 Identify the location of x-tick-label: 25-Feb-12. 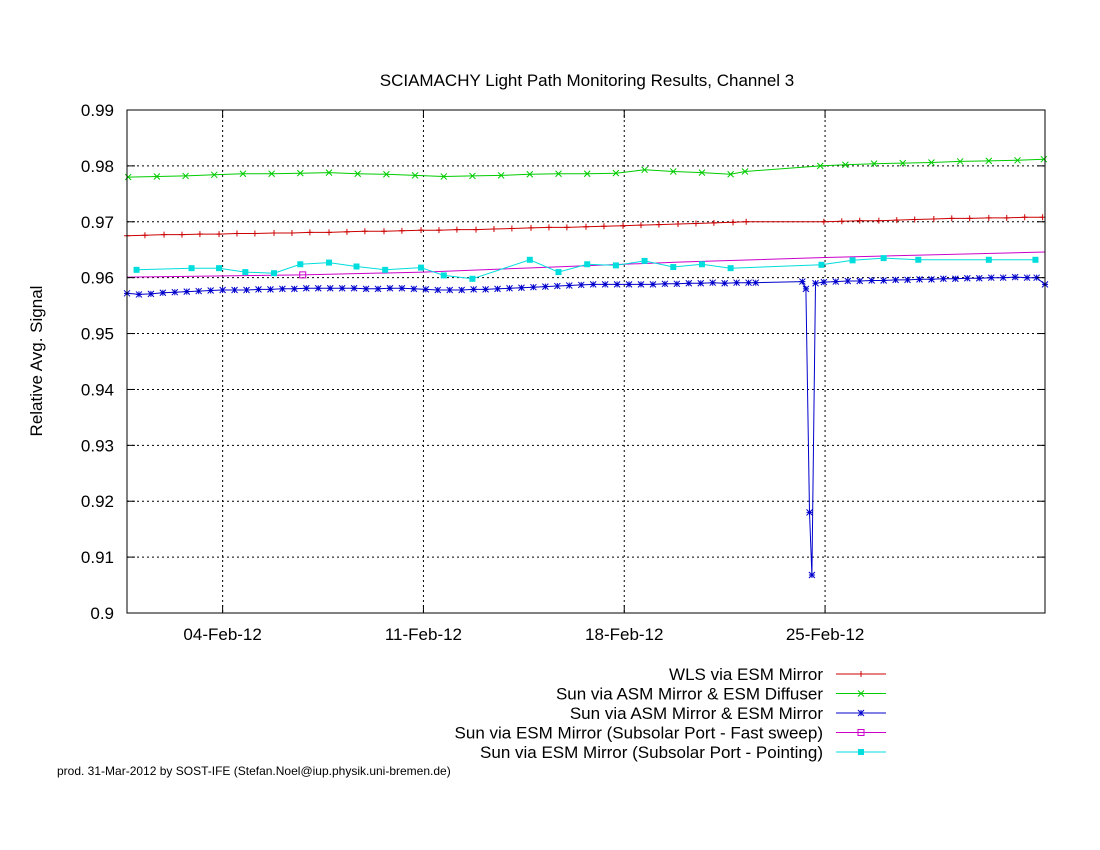
(825, 634).